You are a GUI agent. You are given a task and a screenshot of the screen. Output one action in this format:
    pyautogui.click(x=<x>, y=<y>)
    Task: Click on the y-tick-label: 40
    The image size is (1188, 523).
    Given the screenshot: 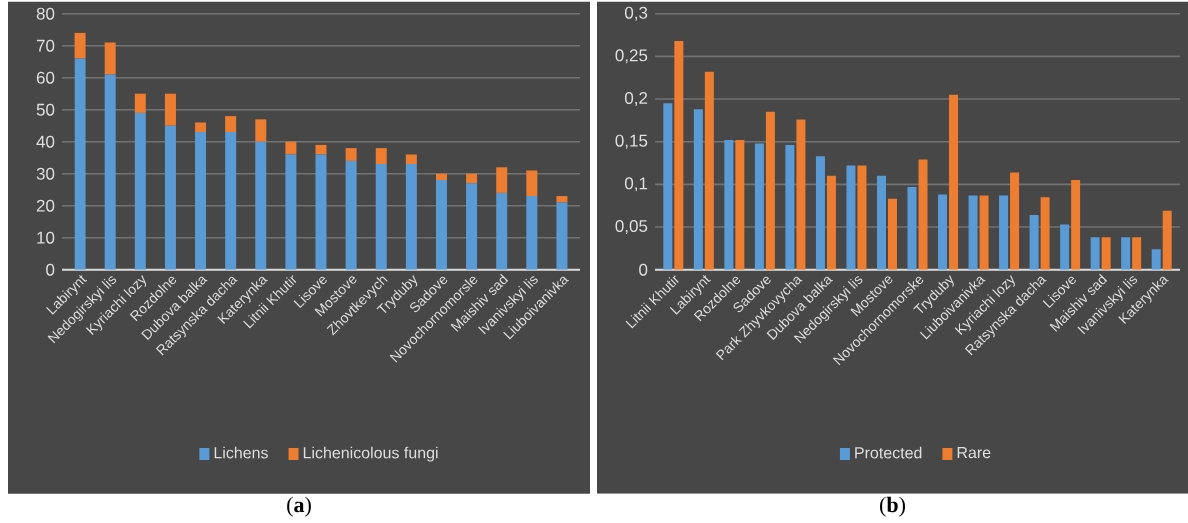 What is the action you would take?
    pyautogui.click(x=45, y=141)
    